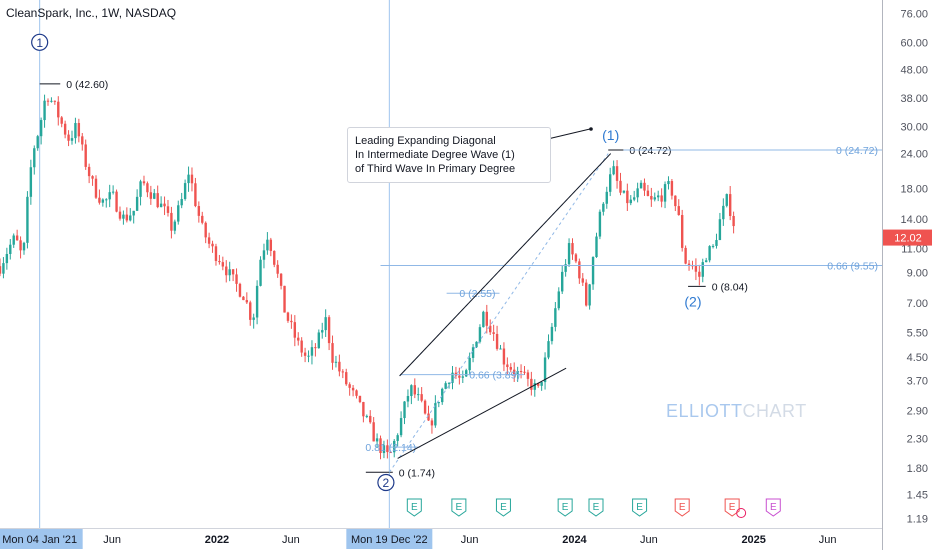 This screenshot has height=555, width=932. I want to click on wave-label: 1, so click(40, 42).